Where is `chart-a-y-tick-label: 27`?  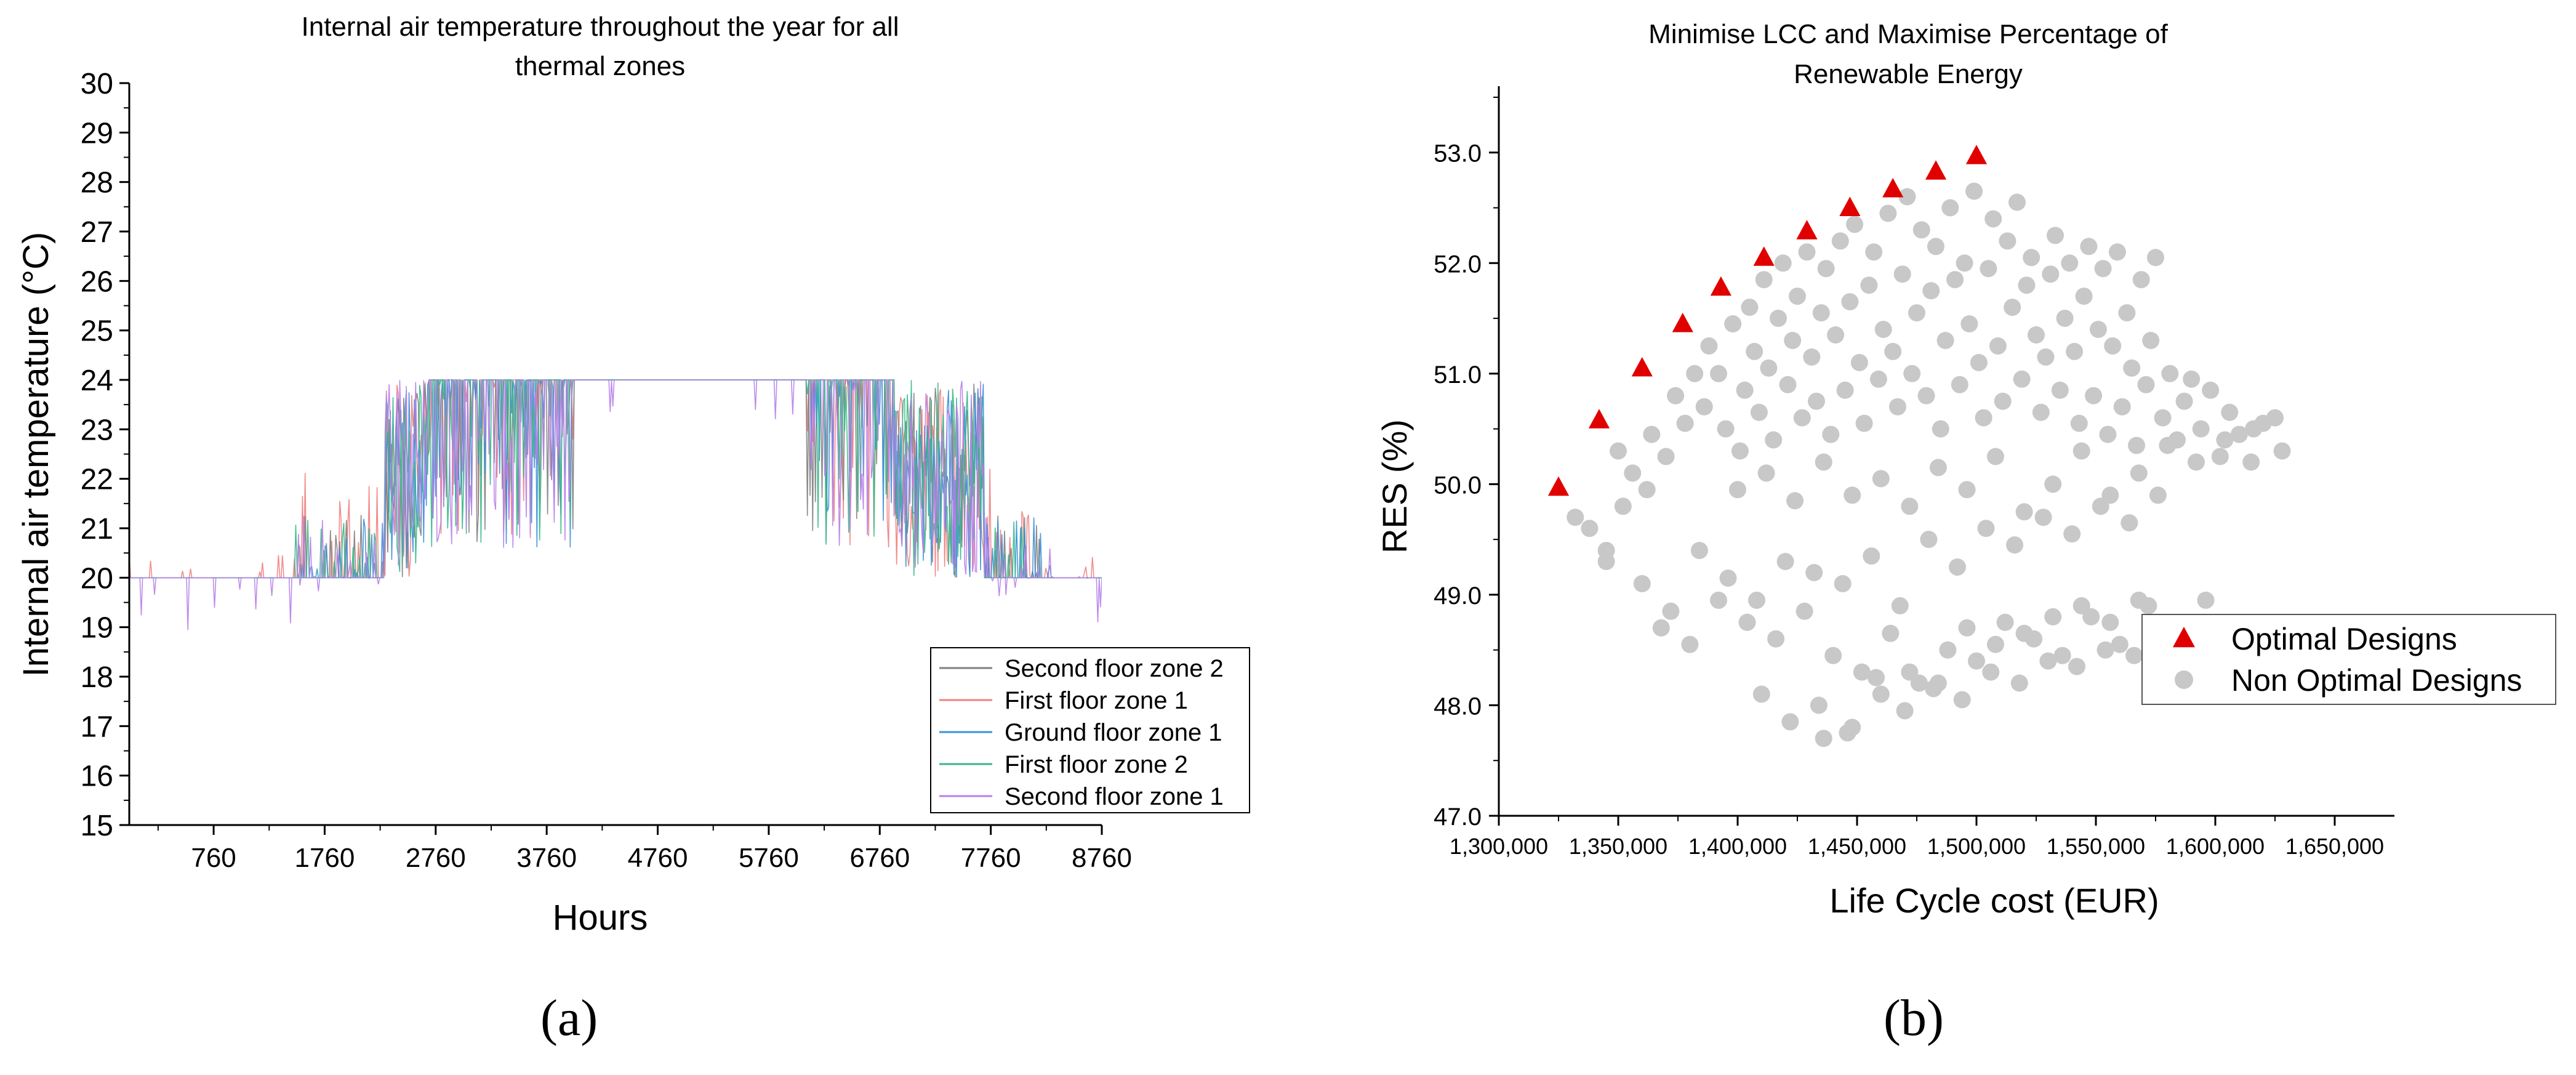
chart-a-y-tick-label: 27 is located at coordinates (97, 233).